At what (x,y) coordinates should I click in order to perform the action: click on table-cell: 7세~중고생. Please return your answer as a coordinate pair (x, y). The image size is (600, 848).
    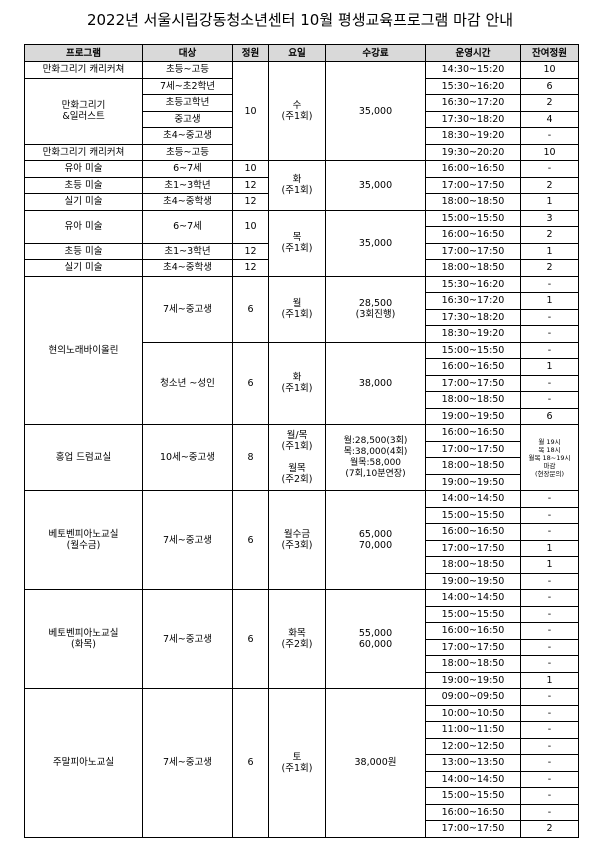
    Looking at the image, I should click on (187, 309).